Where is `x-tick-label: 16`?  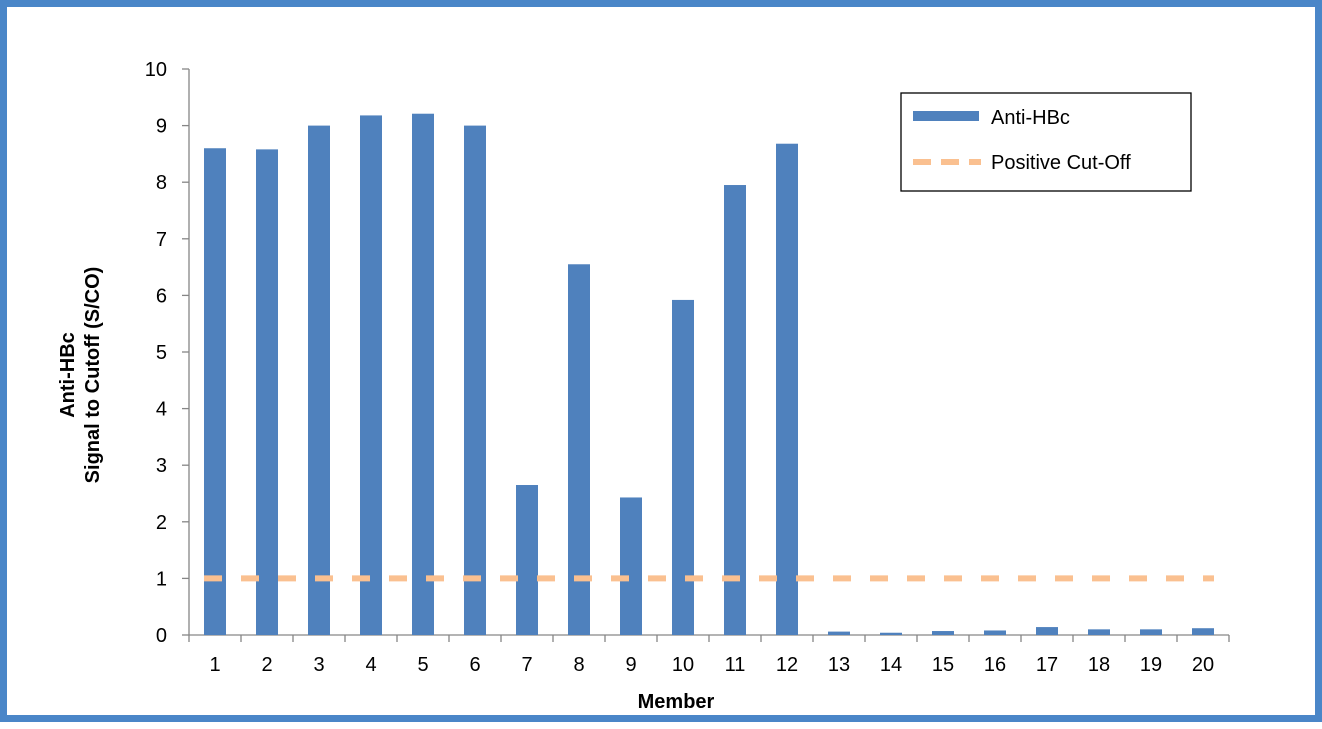
x-tick-label: 16 is located at coordinates (995, 665).